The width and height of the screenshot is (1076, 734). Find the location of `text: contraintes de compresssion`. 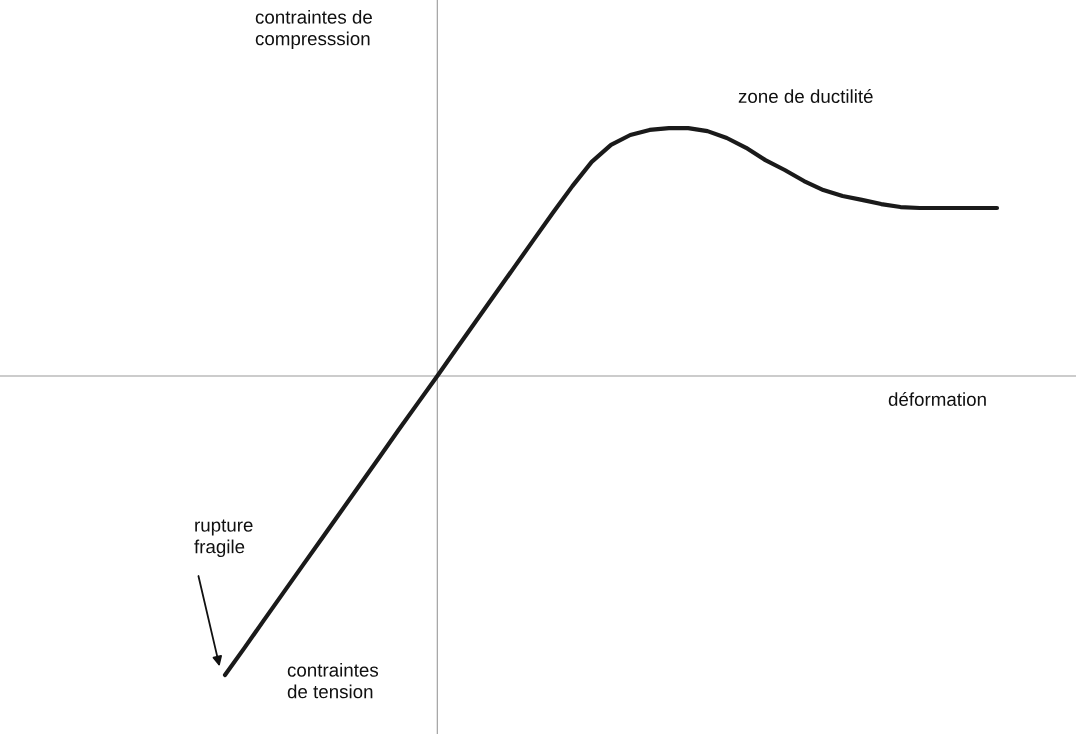

text: contraintes de compresssion is located at coordinates (313, 30).